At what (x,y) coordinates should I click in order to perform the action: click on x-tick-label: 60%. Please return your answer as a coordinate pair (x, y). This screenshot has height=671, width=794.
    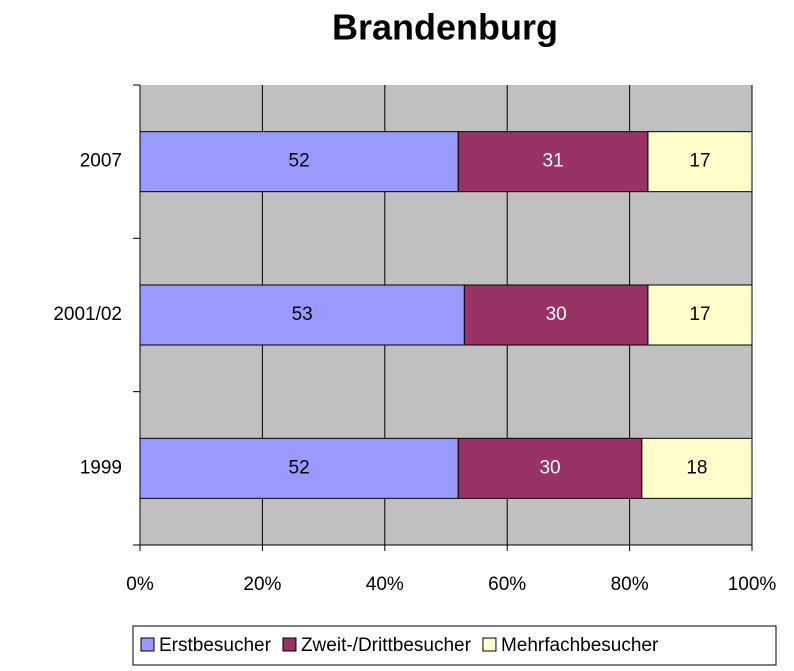
    Looking at the image, I should click on (507, 584).